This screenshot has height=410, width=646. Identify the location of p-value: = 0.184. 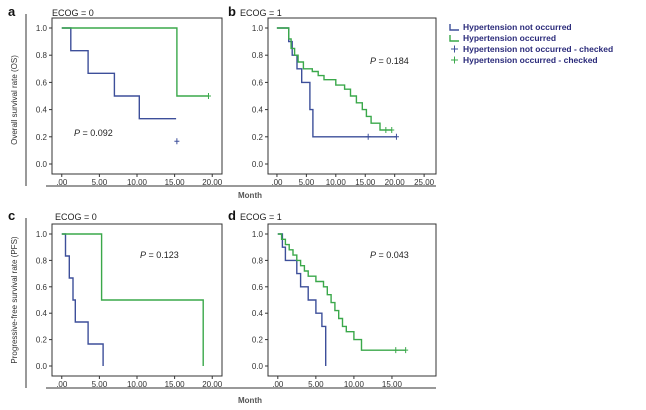
(394, 61).